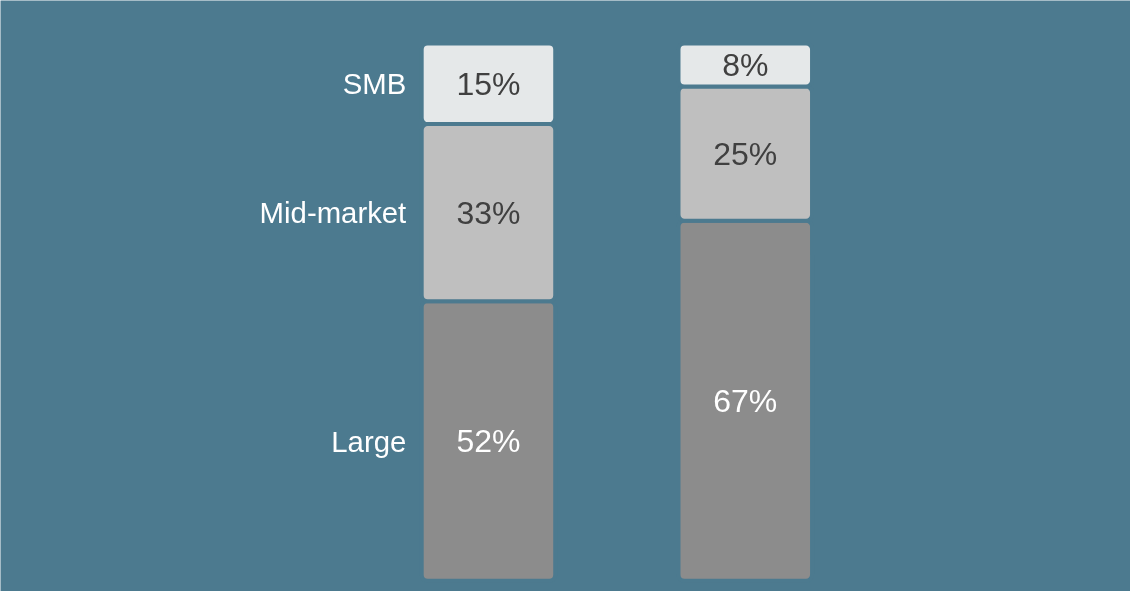 Image resolution: width=1130 pixels, height=591 pixels. Describe the element at coordinates (488, 441) in the screenshot. I see `data-label: 52%` at that location.